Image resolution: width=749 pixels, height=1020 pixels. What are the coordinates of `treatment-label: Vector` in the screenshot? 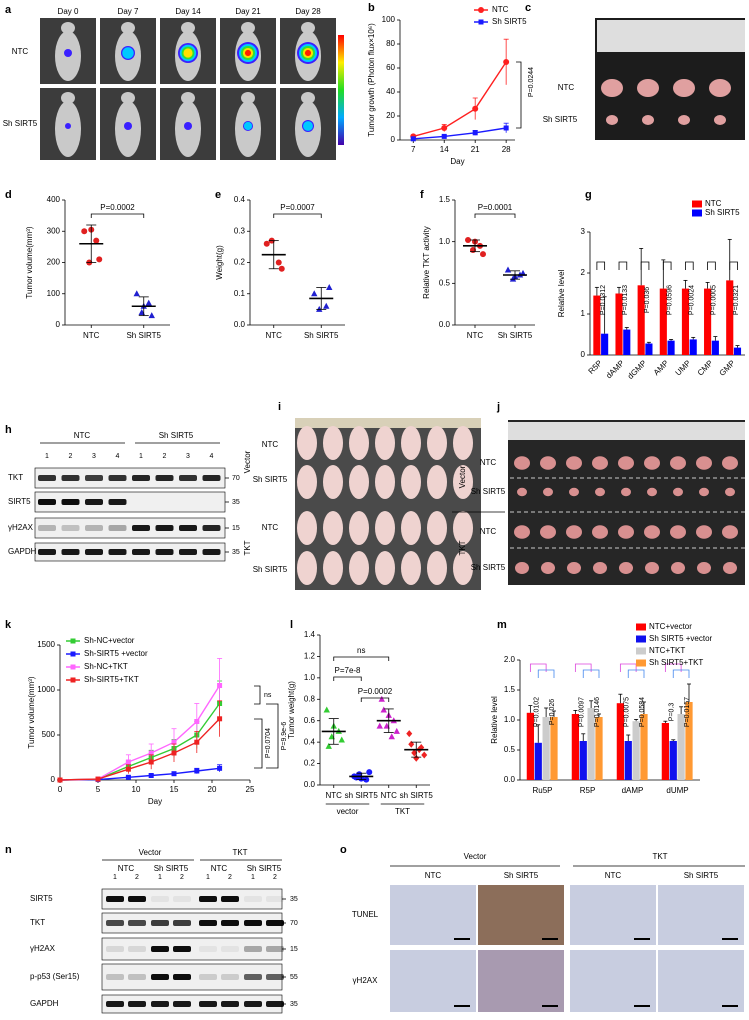 It's located at (150, 852).